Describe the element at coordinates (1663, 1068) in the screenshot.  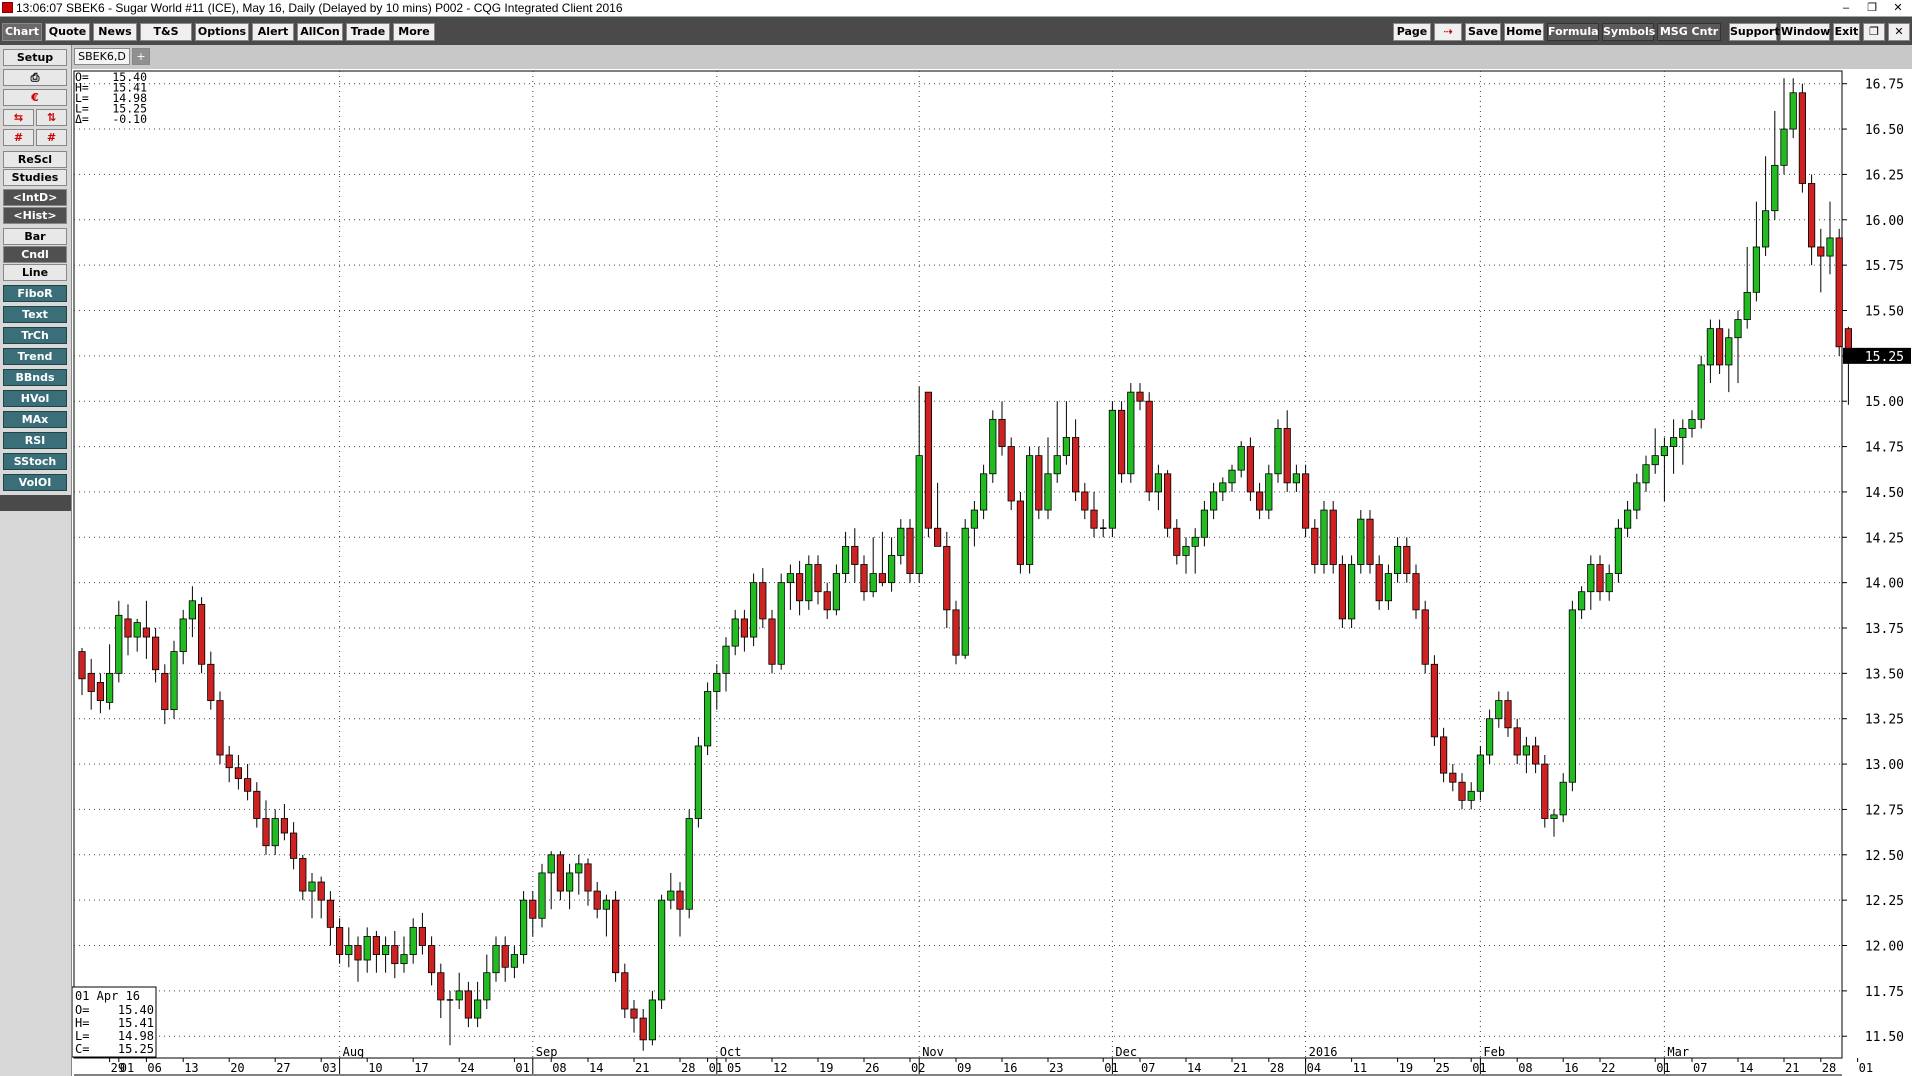
I see `day-label: 01` at that location.